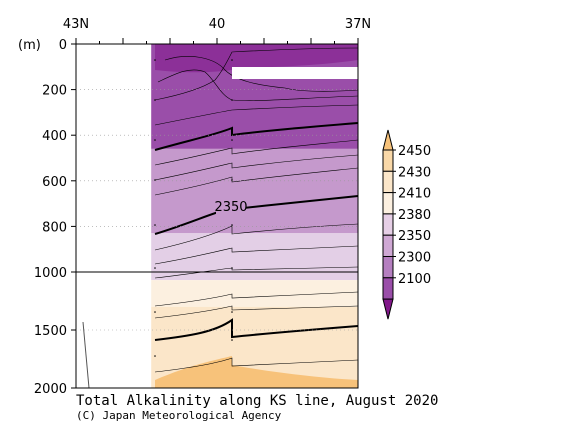 The height and width of the screenshot is (423, 570). What do you see at coordinates (414, 151) in the screenshot?
I see `colorbar-label-2450: 2450` at bounding box center [414, 151].